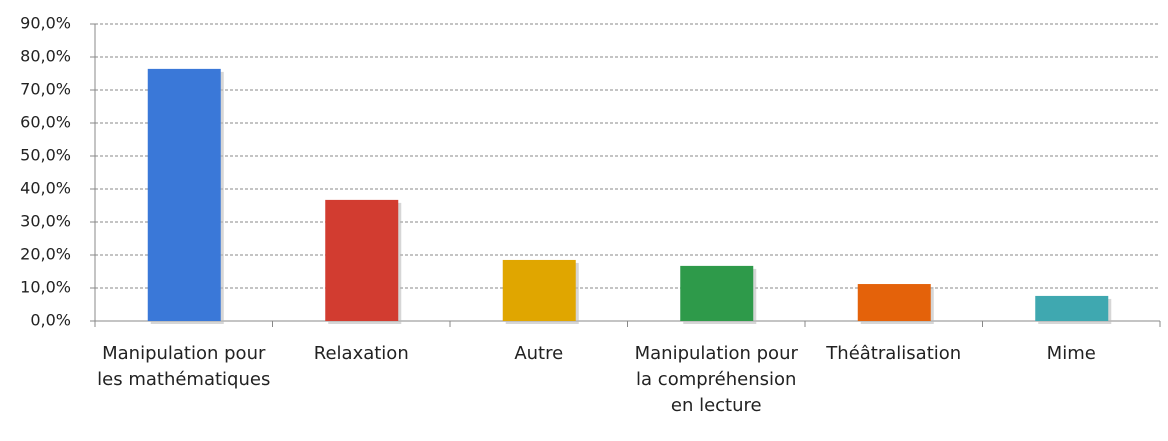 Image resolution: width=1168 pixels, height=441 pixels. I want to click on x-tick-label: Mime, so click(1071, 353).